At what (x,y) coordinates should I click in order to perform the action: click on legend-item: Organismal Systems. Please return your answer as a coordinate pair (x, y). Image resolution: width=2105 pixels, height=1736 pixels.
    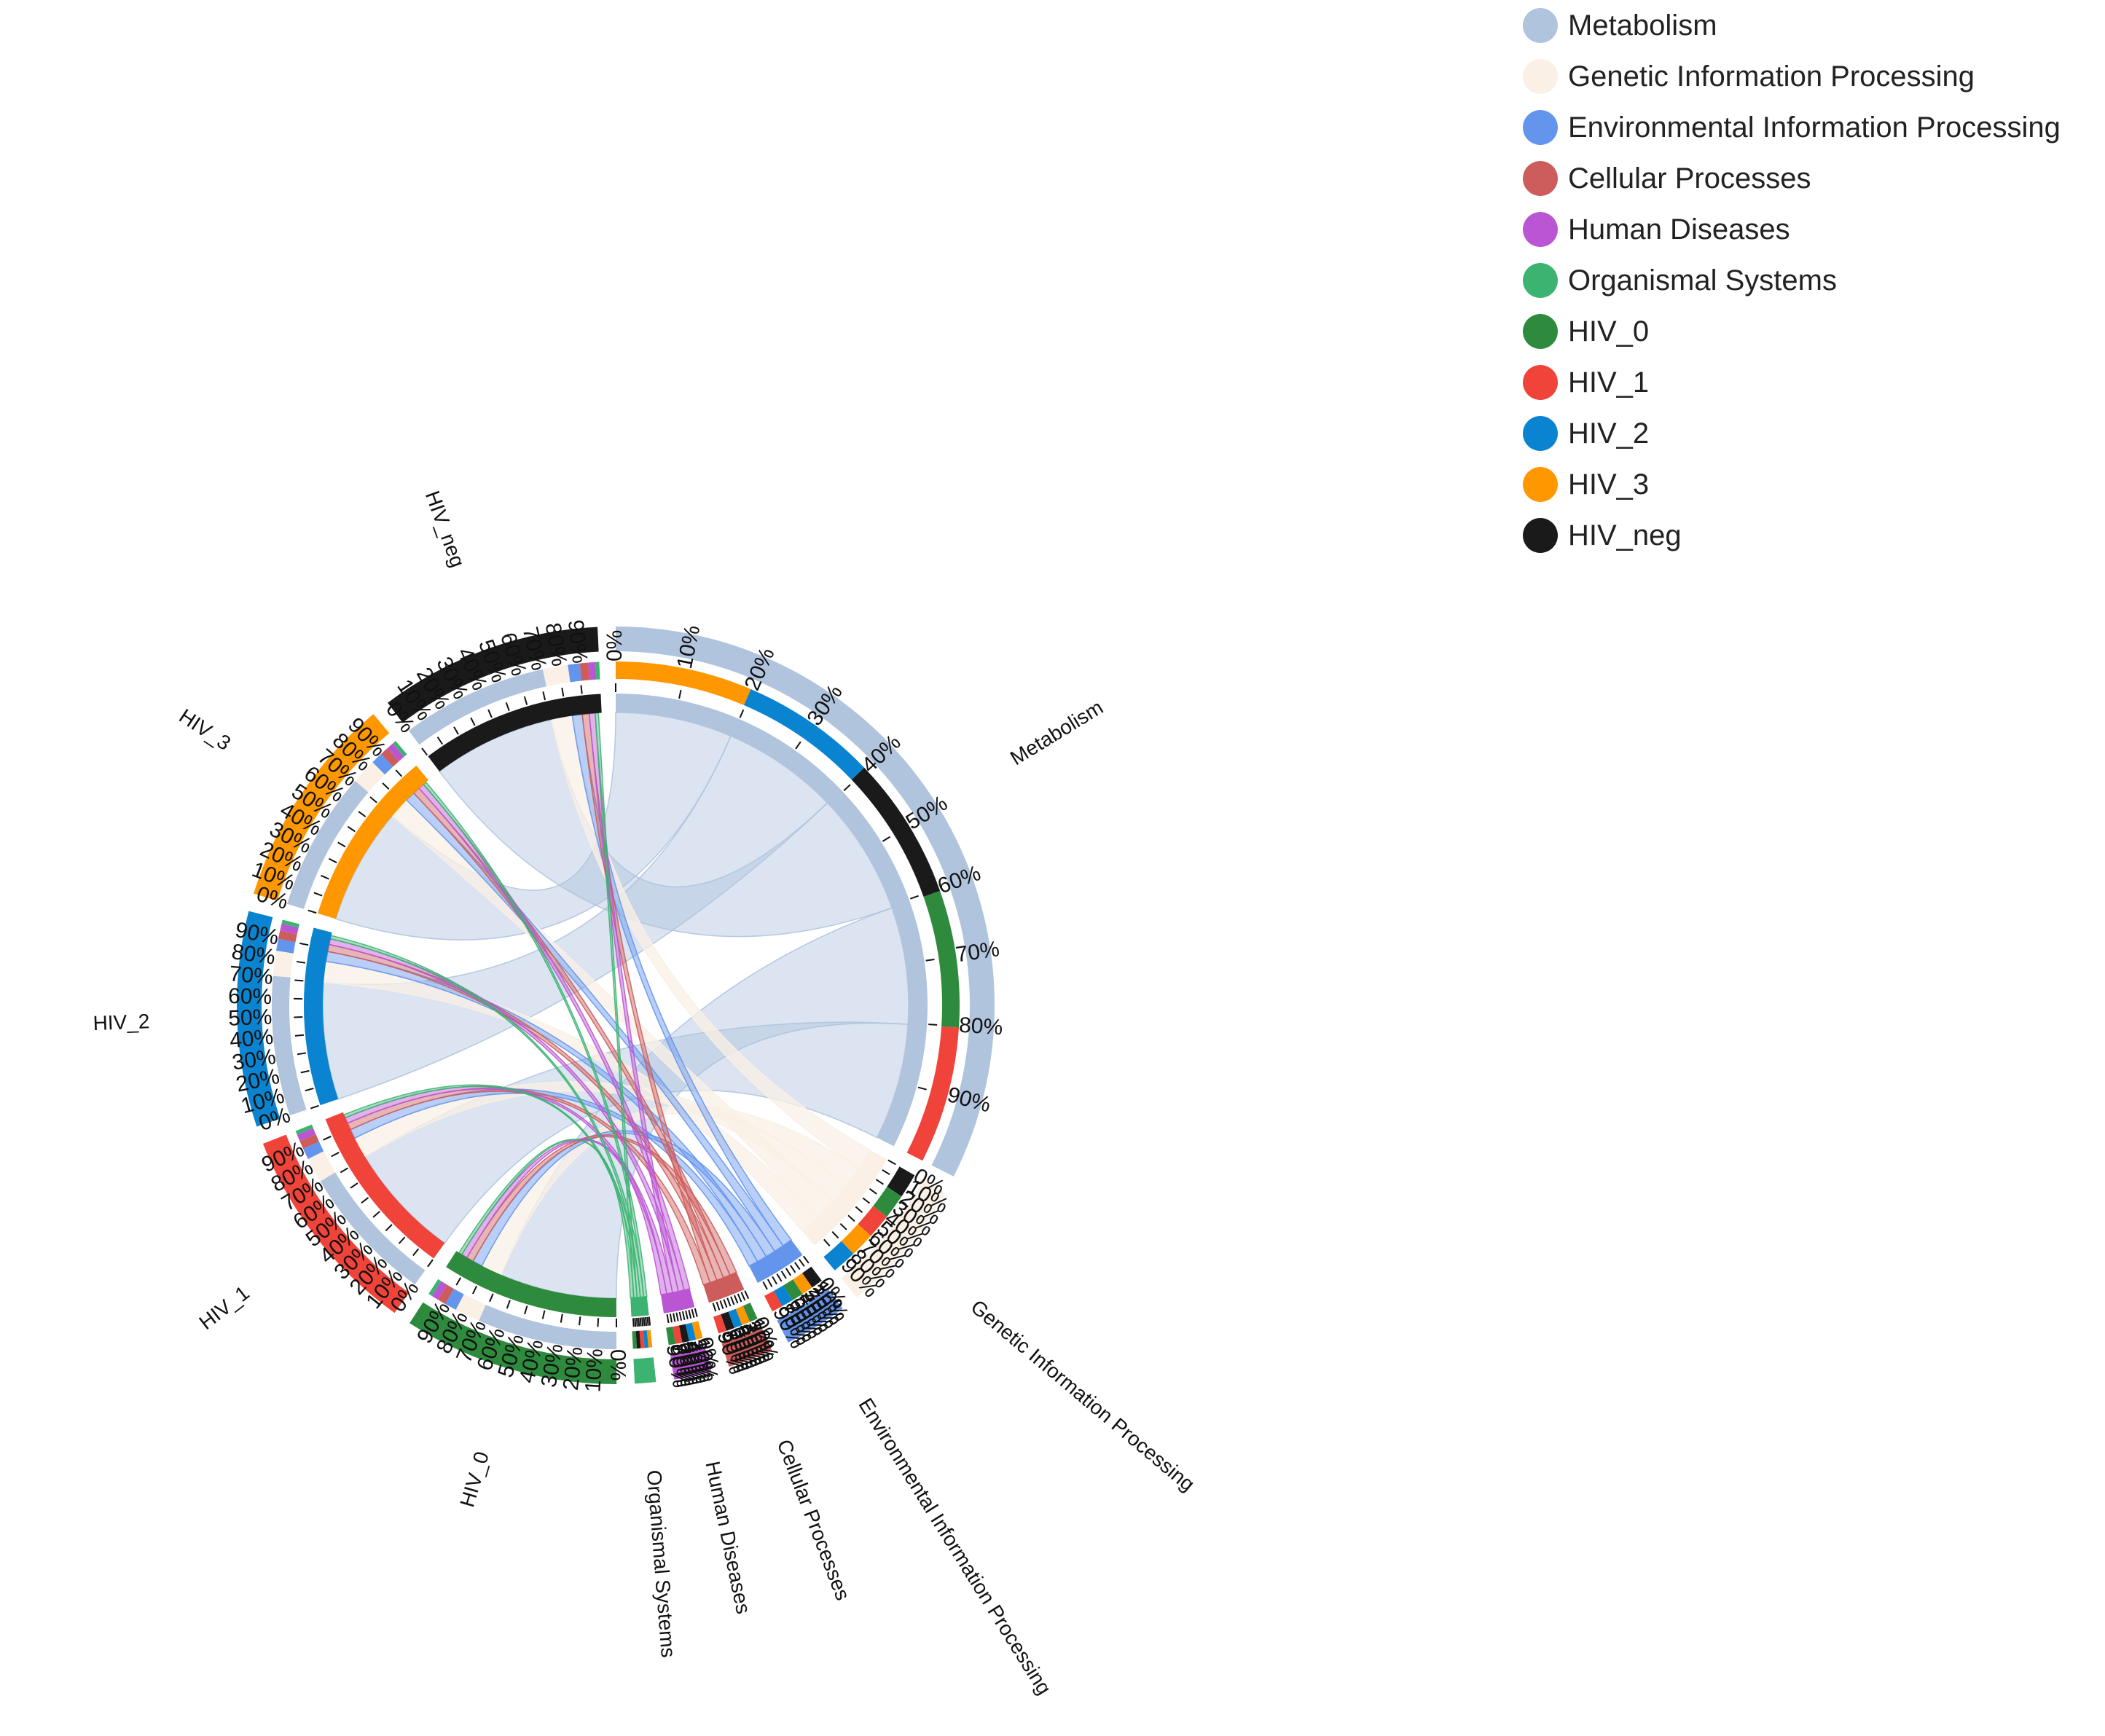
    Looking at the image, I should click on (1810, 280).